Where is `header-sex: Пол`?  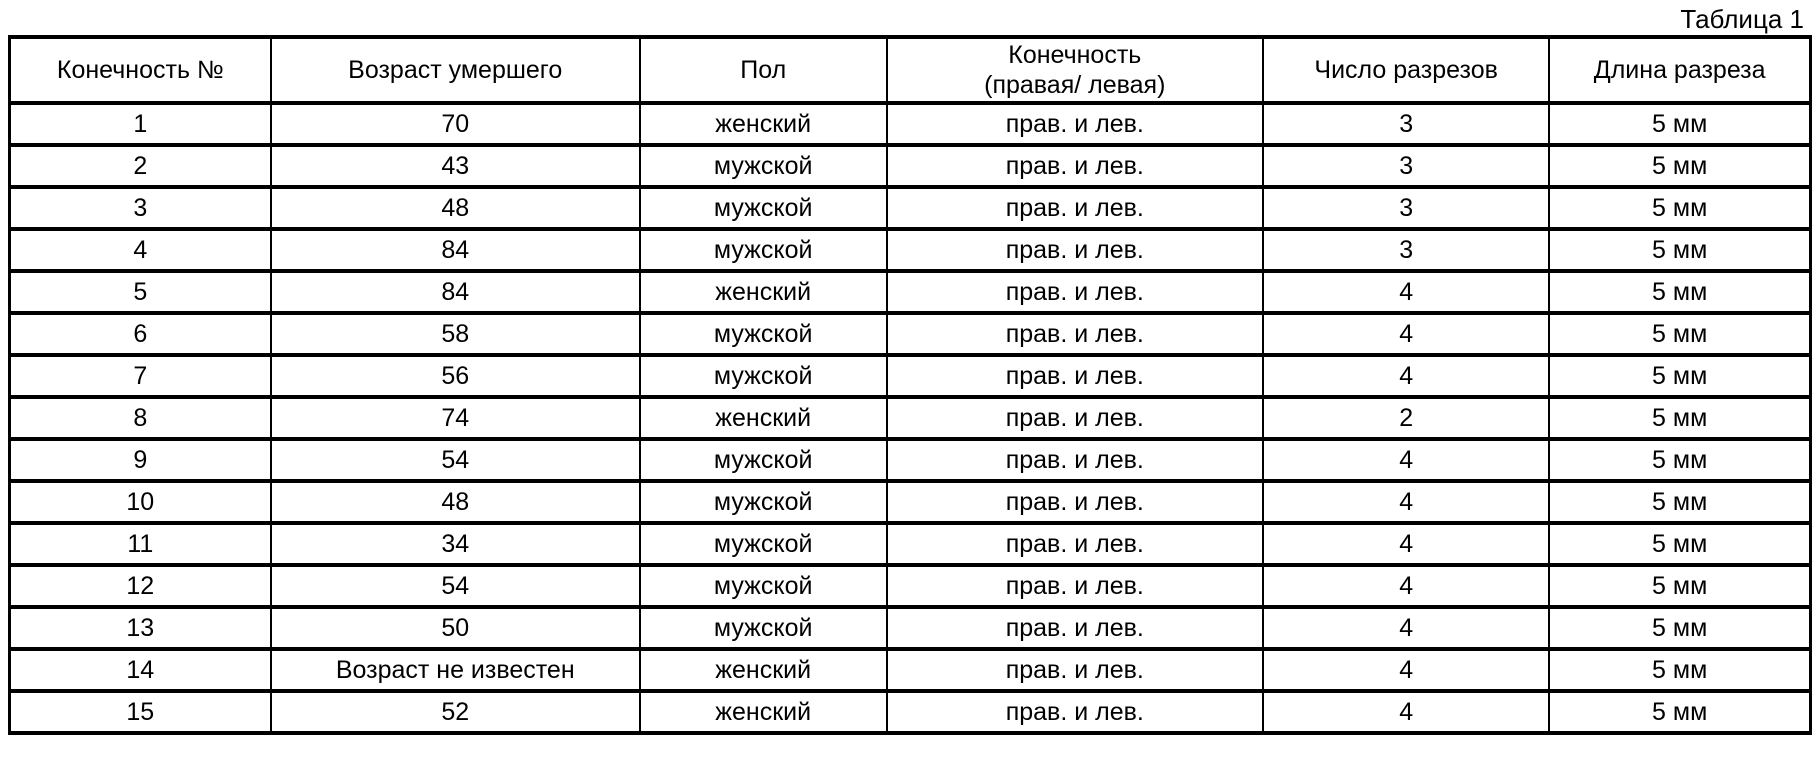
header-sex: Пол is located at coordinates (763, 70).